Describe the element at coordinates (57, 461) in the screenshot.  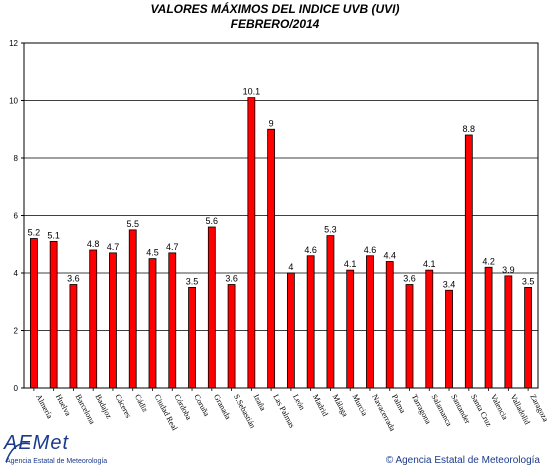
I see `logo-subtitle: Agencia Estatal de Meteorología` at that location.